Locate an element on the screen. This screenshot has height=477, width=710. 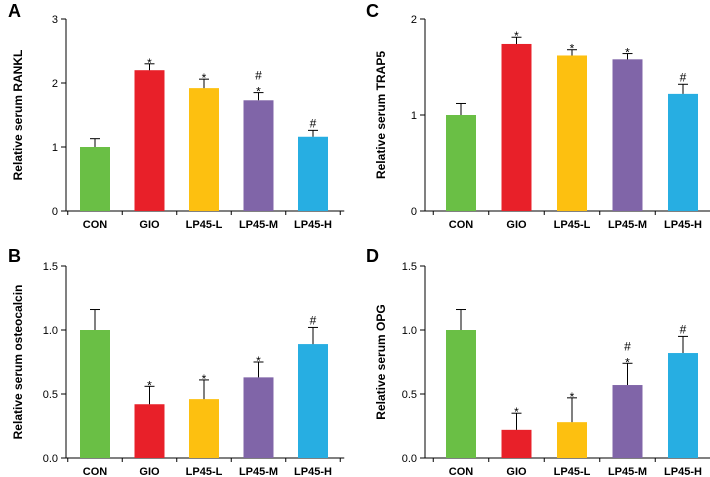
y-axis-label: Relative serum OPG is located at coordinates (381, 361).